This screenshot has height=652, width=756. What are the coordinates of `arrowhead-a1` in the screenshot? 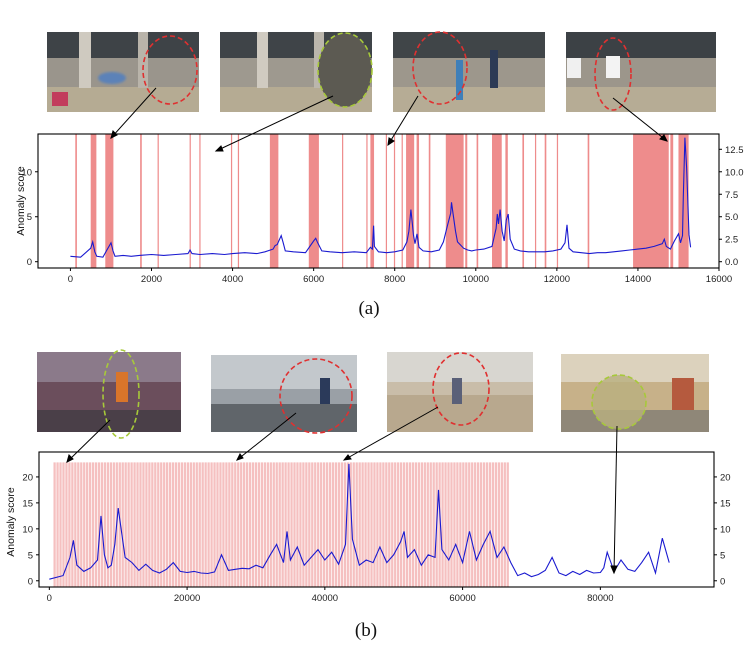 It's located at (114, 134).